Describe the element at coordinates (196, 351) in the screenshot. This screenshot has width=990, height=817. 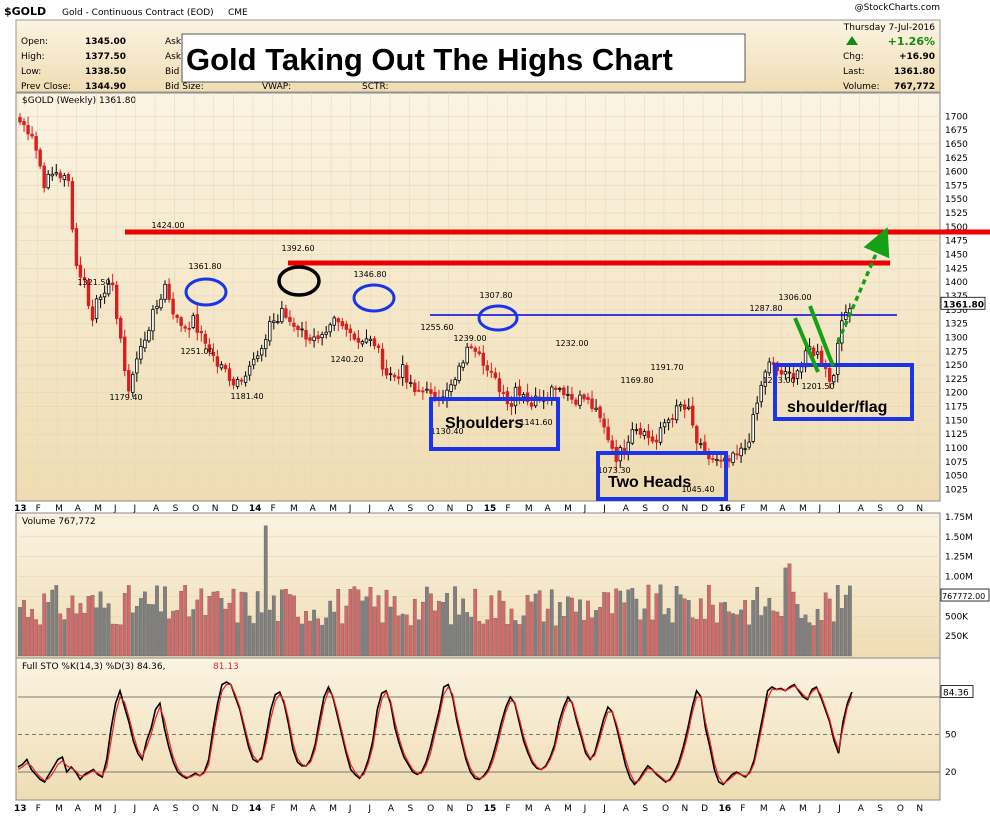
I see `price-point-label: 1251.00` at that location.